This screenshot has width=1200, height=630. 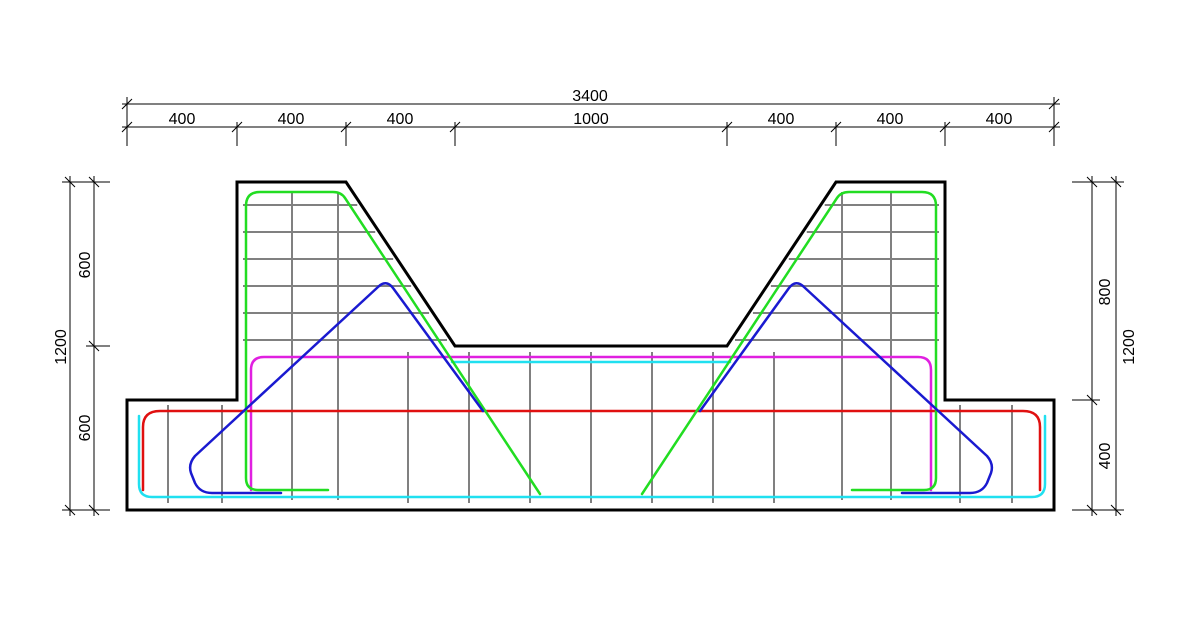 I want to click on right-tick-marks, so click(x=1104, y=346).